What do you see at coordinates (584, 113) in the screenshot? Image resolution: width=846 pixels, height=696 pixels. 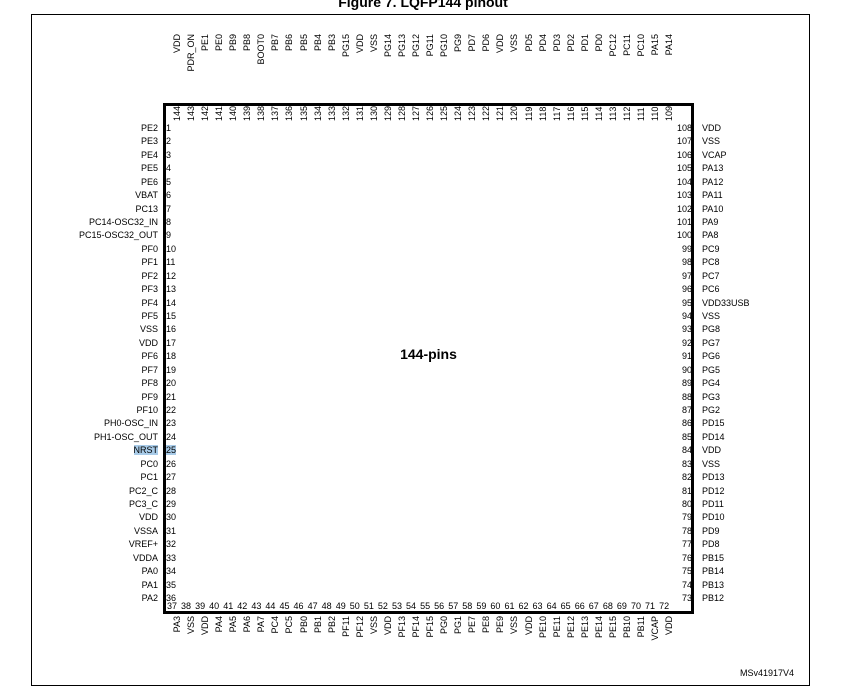 I see `top-pin-number: 115` at bounding box center [584, 113].